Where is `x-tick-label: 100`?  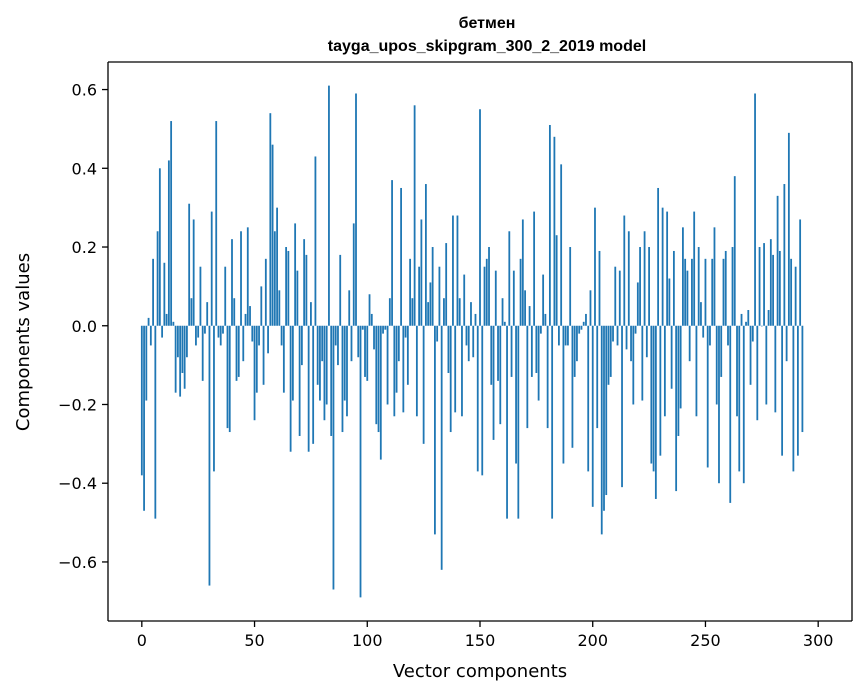 x-tick-label: 100 is located at coordinates (367, 640).